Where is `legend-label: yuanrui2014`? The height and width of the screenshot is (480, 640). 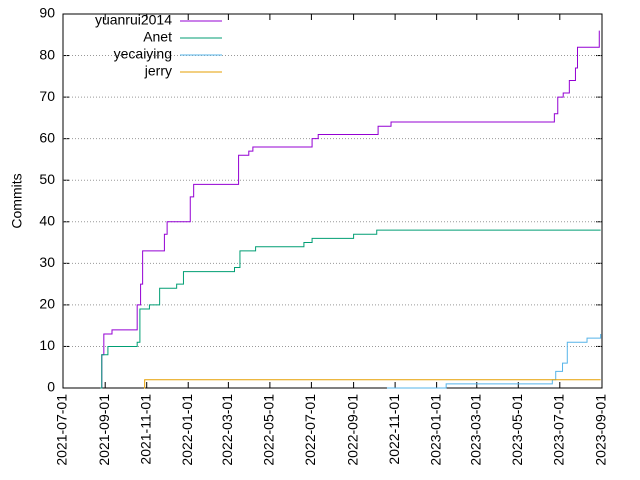 legend-label: yuanrui2014 is located at coordinates (133, 20).